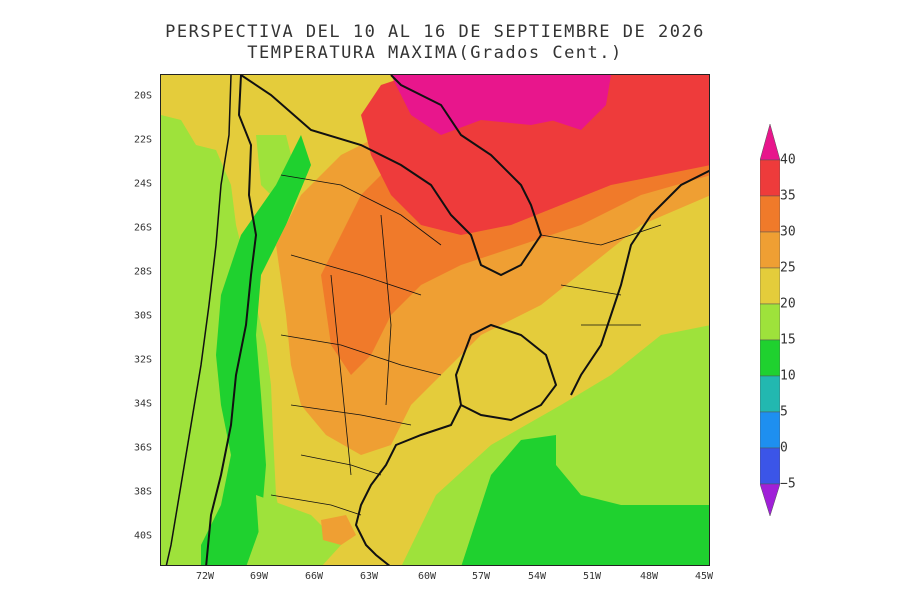 This screenshot has height=600, width=900. What do you see at coordinates (784, 412) in the screenshot?
I see `colorbar-label: 5` at bounding box center [784, 412].